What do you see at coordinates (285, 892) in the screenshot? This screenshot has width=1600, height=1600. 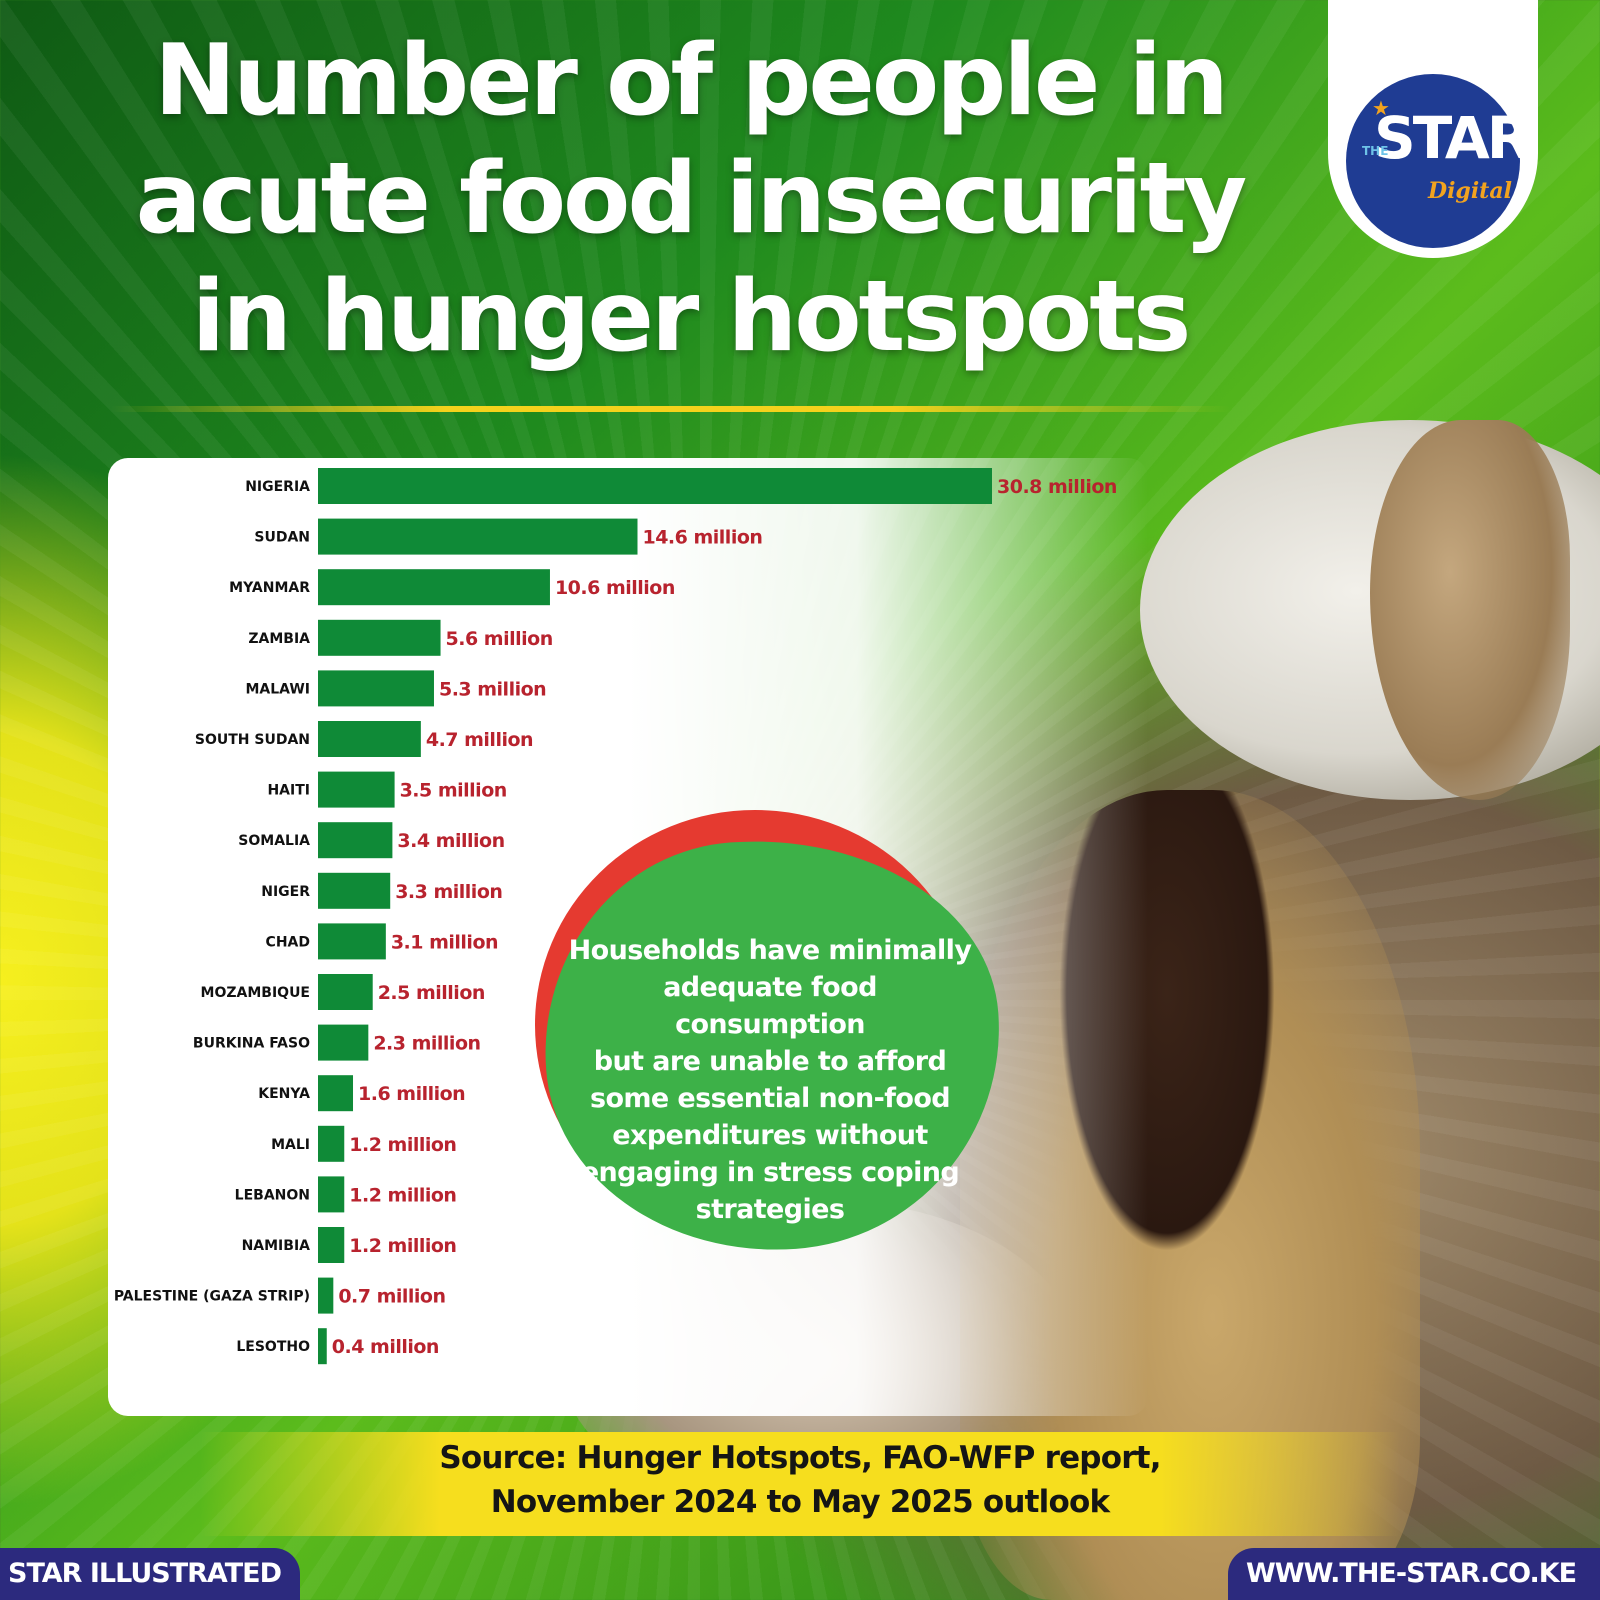 I see `category-label-8: NIGER` at bounding box center [285, 892].